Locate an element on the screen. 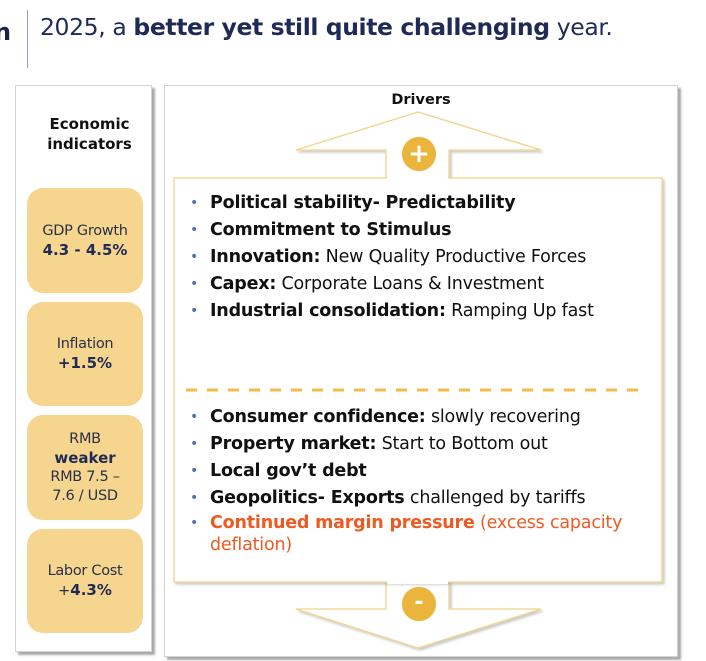 The width and height of the screenshot is (706, 661). indicator-label: RMB is located at coordinates (85, 438).